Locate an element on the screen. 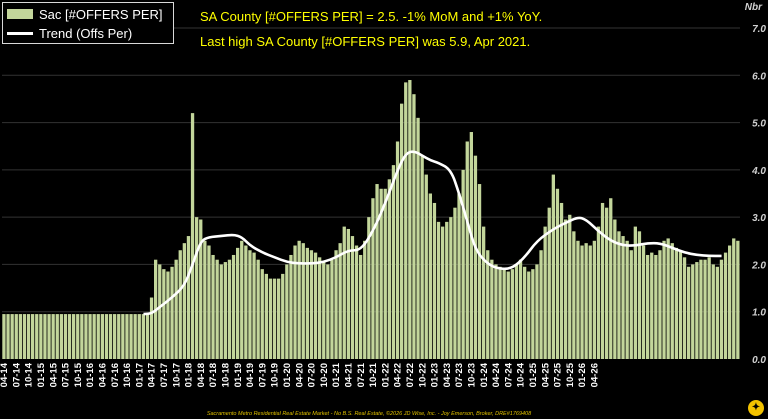 This screenshot has width=768, height=419. x-tick-label: 01-19 is located at coordinates (238, 375).